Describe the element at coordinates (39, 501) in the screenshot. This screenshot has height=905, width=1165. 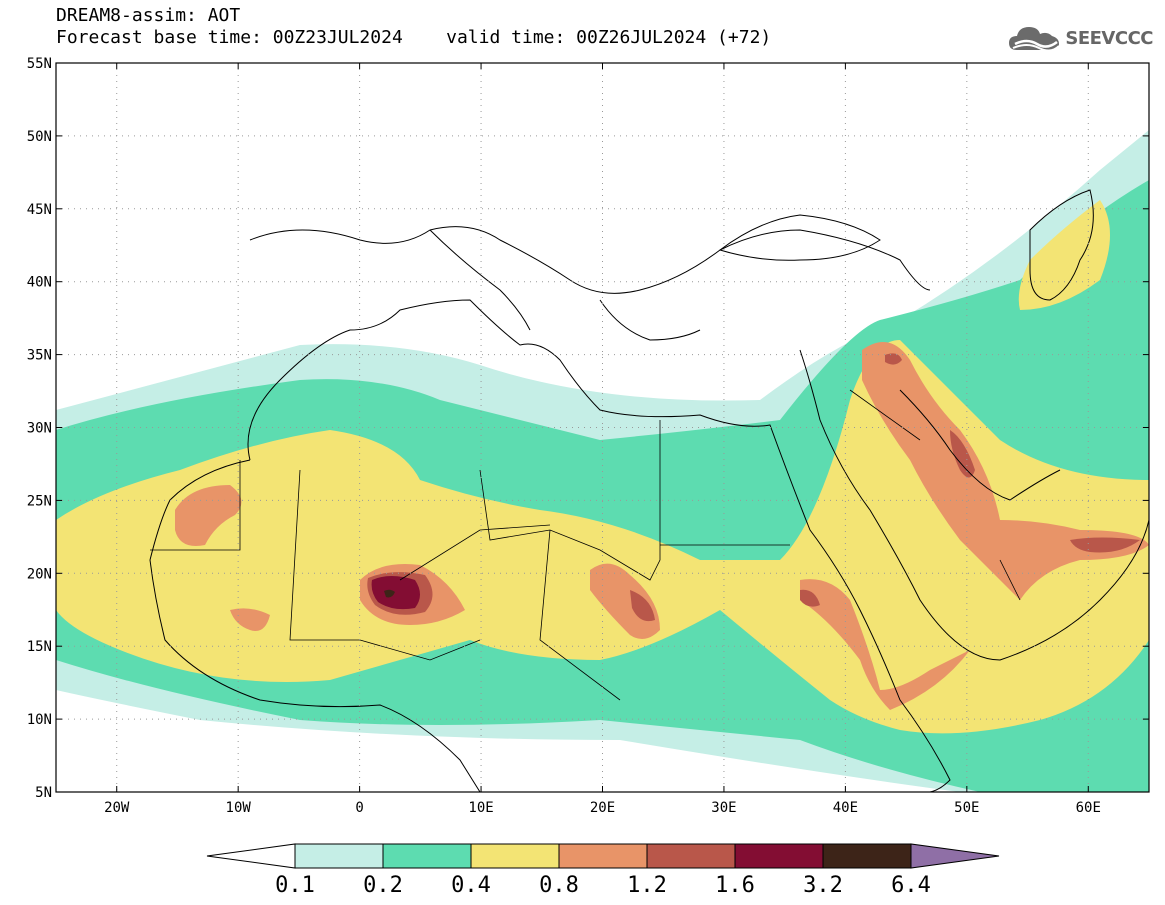
I see `lat-tick-label: 25N` at that location.